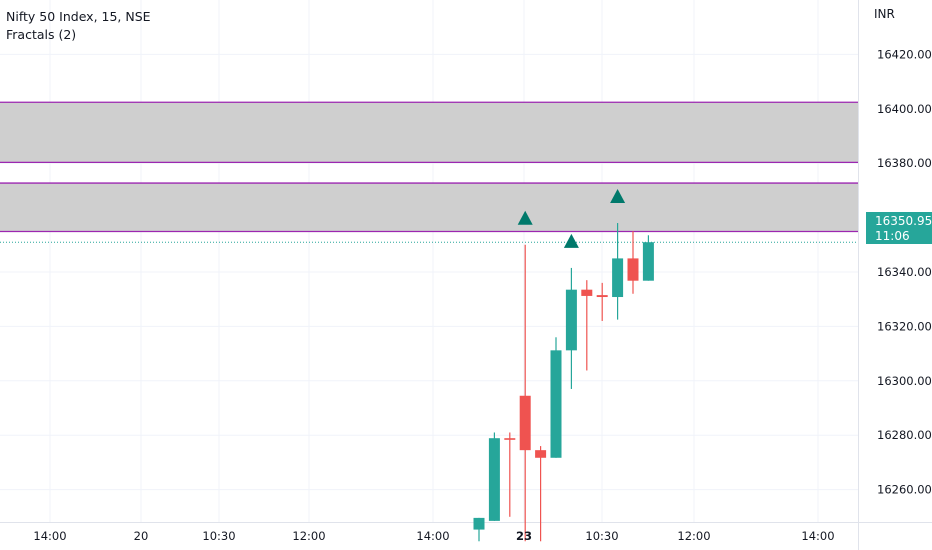  What do you see at coordinates (904, 54) in the screenshot?
I see `price-tick-label: 16420.00` at bounding box center [904, 54].